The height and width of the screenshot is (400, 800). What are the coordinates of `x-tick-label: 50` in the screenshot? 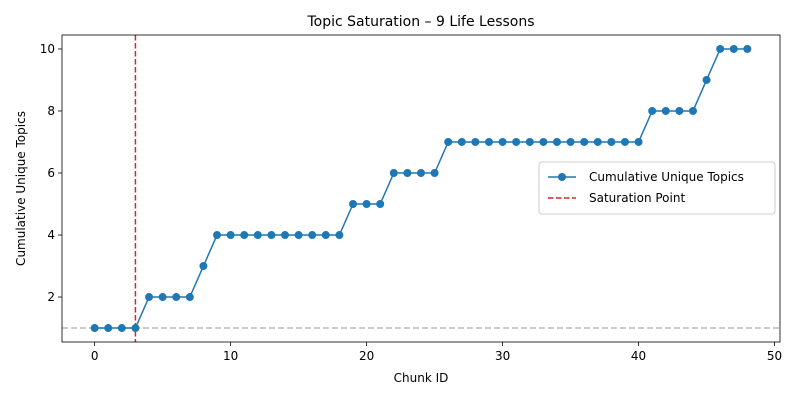 It's located at (774, 356).